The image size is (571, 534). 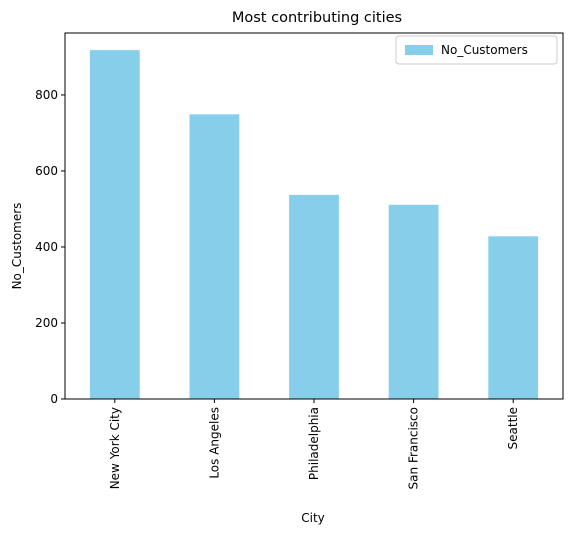 I want to click on legend-box, so click(x=476, y=50).